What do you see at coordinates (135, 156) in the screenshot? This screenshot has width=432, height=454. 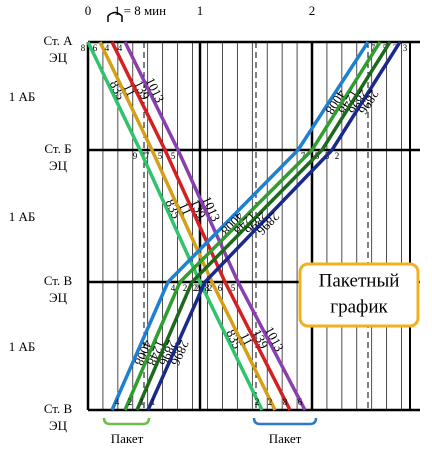 I see `minute-label: 9` at bounding box center [135, 156].